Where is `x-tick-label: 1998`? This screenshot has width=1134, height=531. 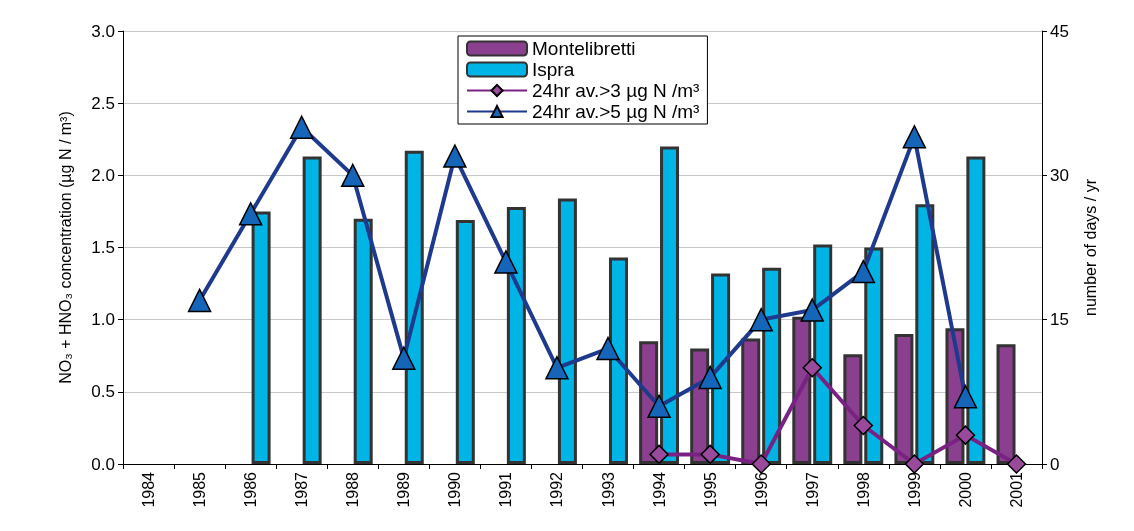
x-tick-label: 1998 is located at coordinates (863, 489).